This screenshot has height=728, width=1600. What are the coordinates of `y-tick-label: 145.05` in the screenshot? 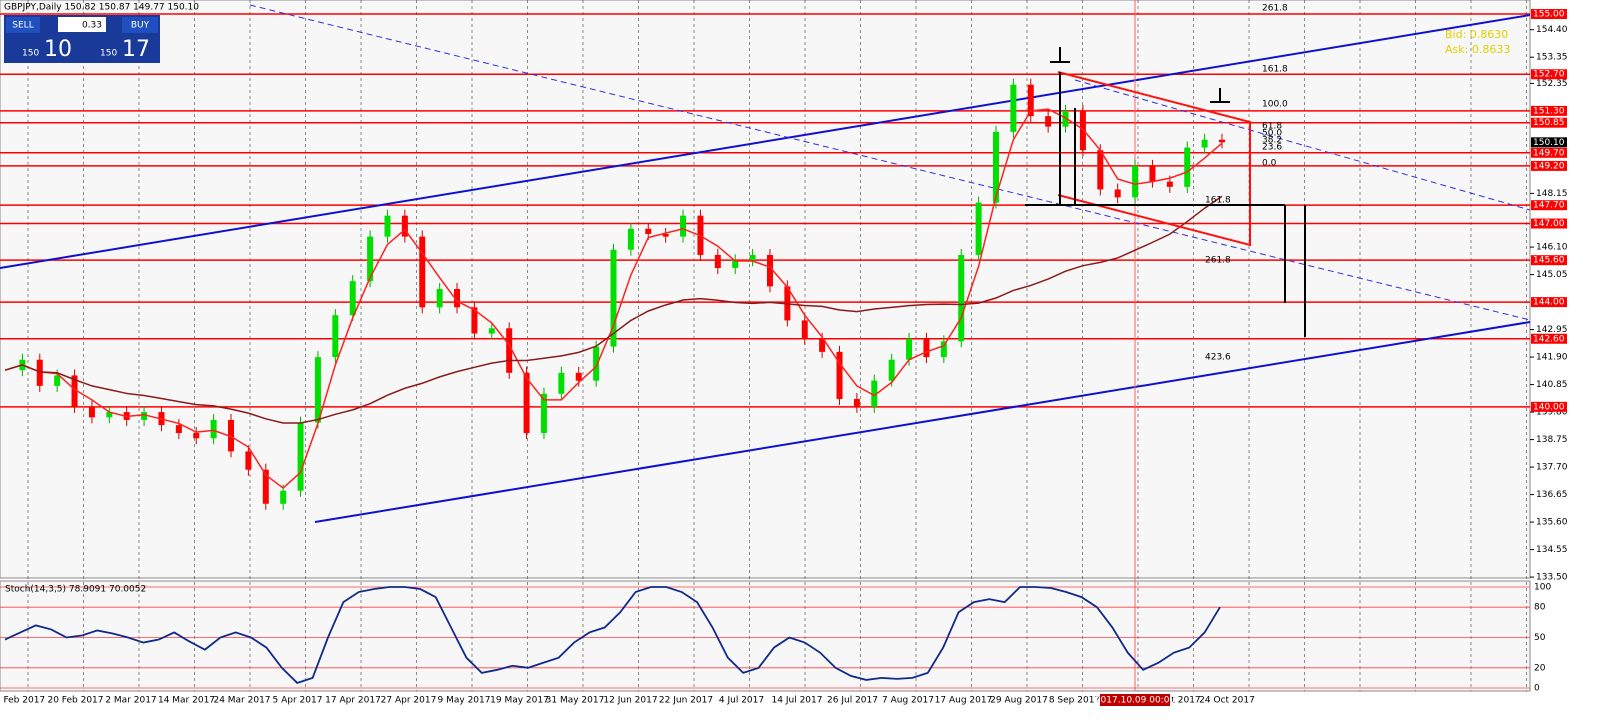 It's located at (1552, 275).